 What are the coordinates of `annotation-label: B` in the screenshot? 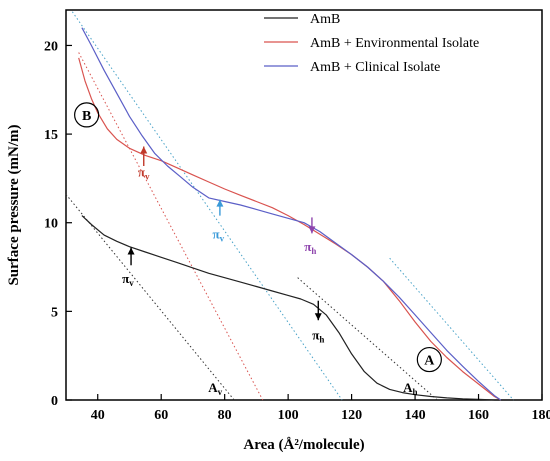 It's located at (86, 116).